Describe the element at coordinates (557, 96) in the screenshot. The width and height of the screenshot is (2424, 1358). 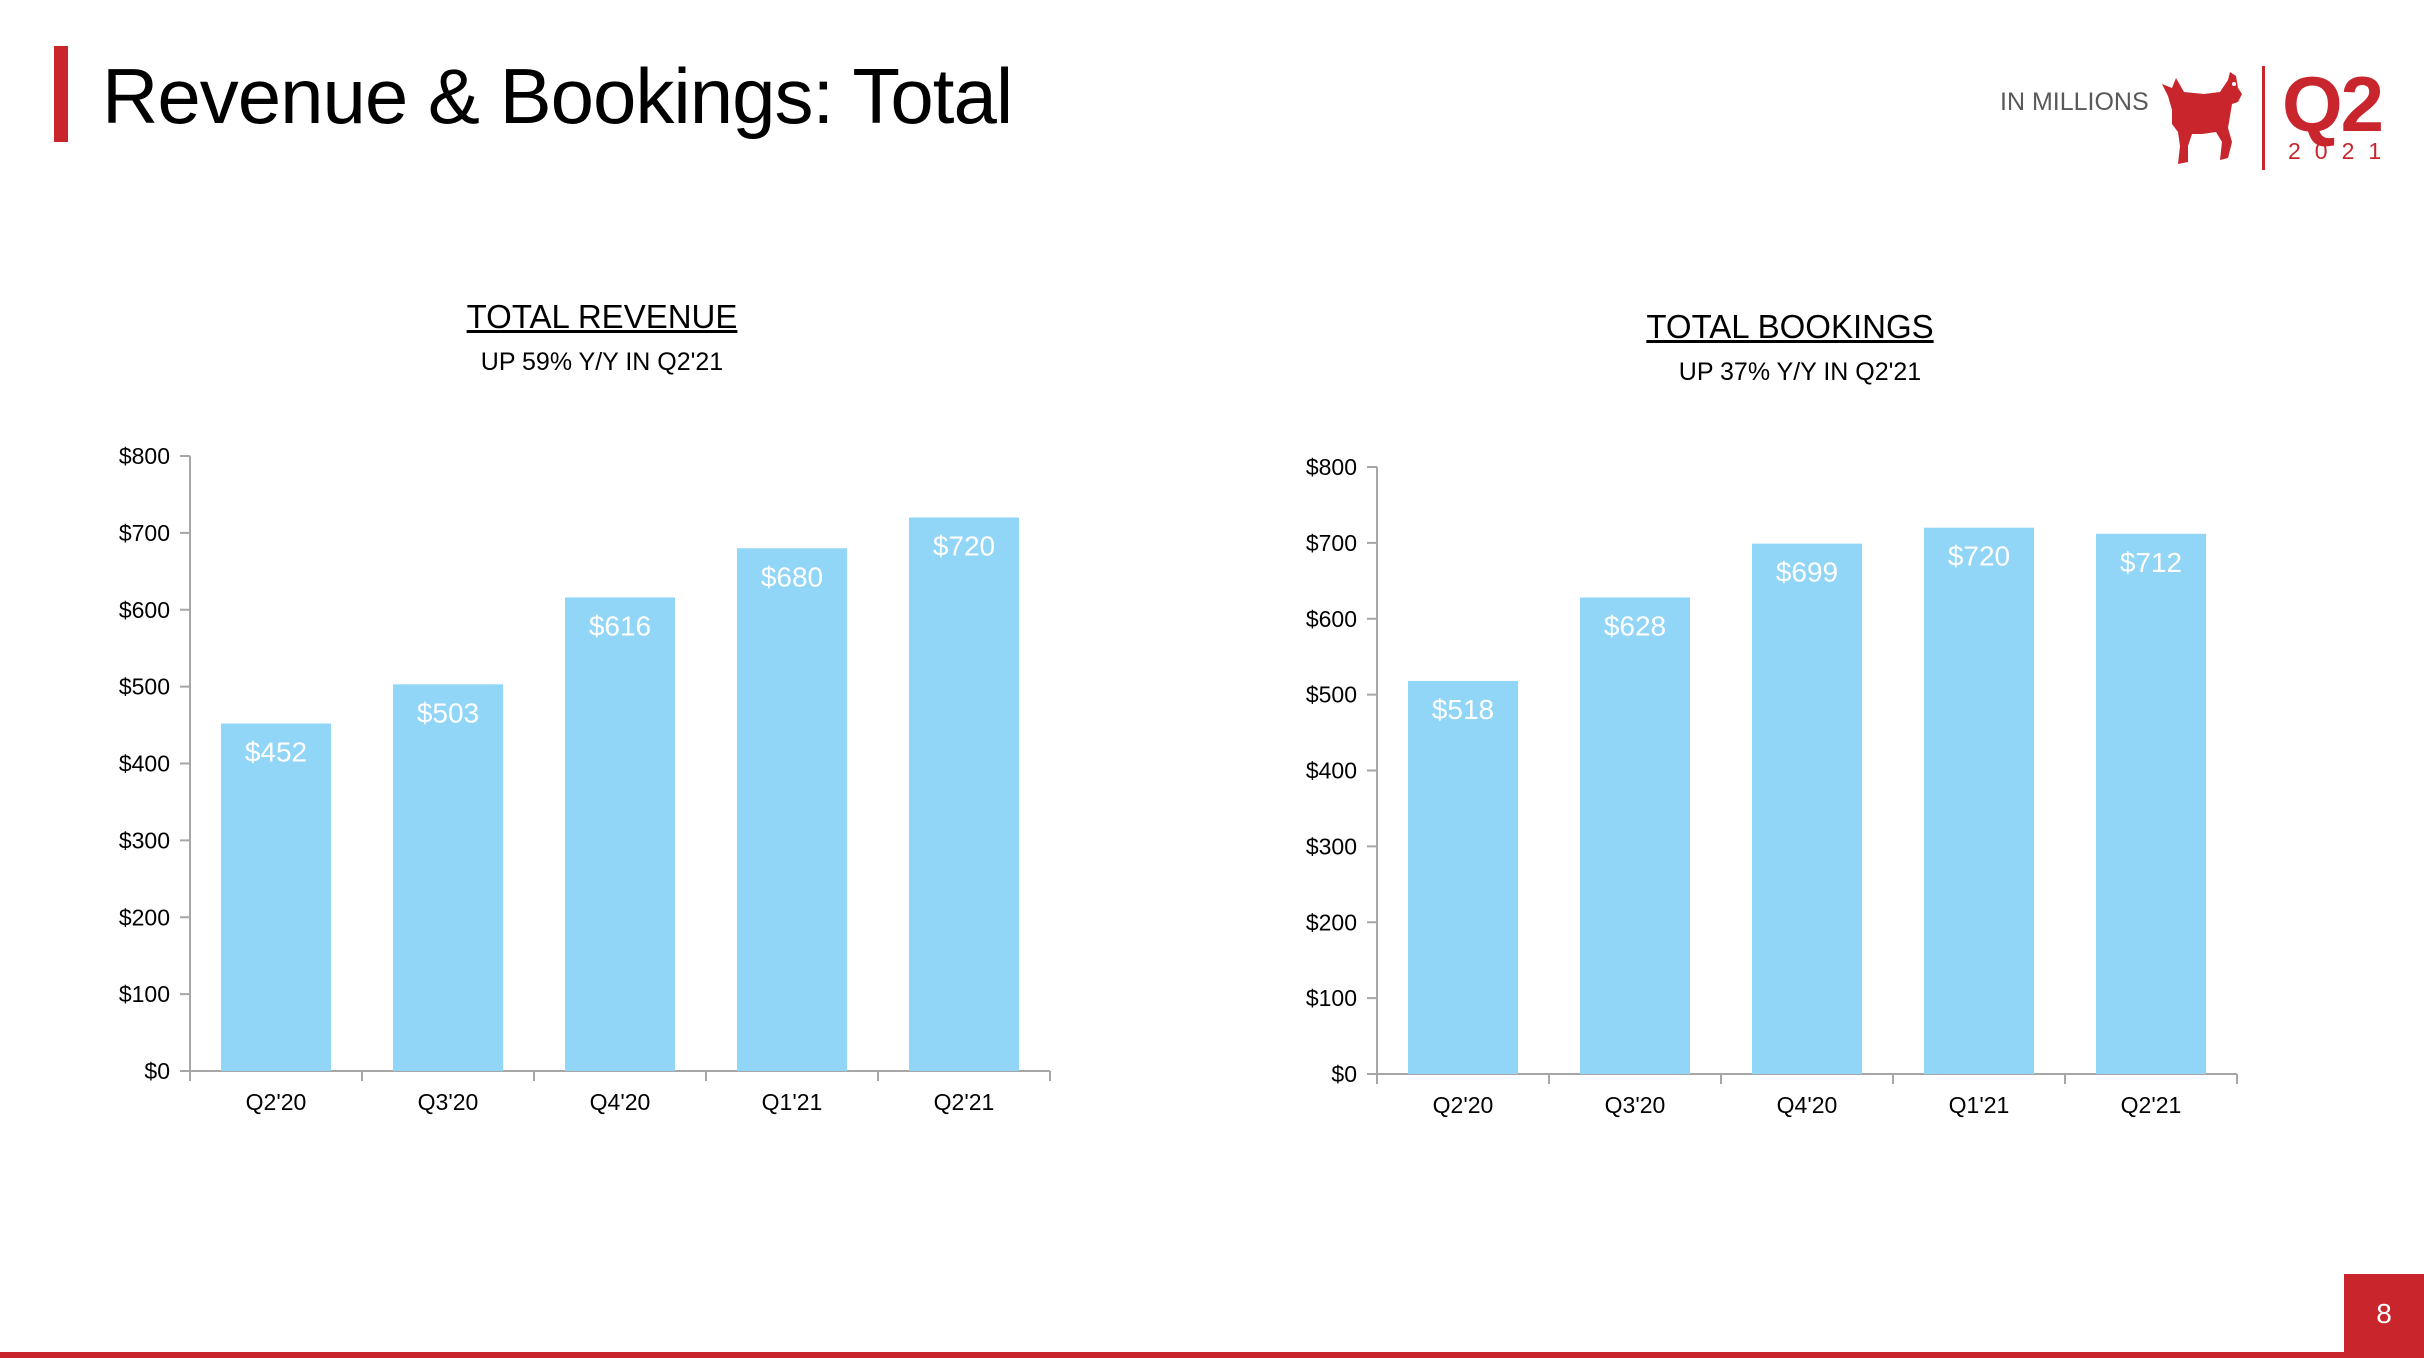
I see `page-title: Revenue & Bookings: Total` at that location.